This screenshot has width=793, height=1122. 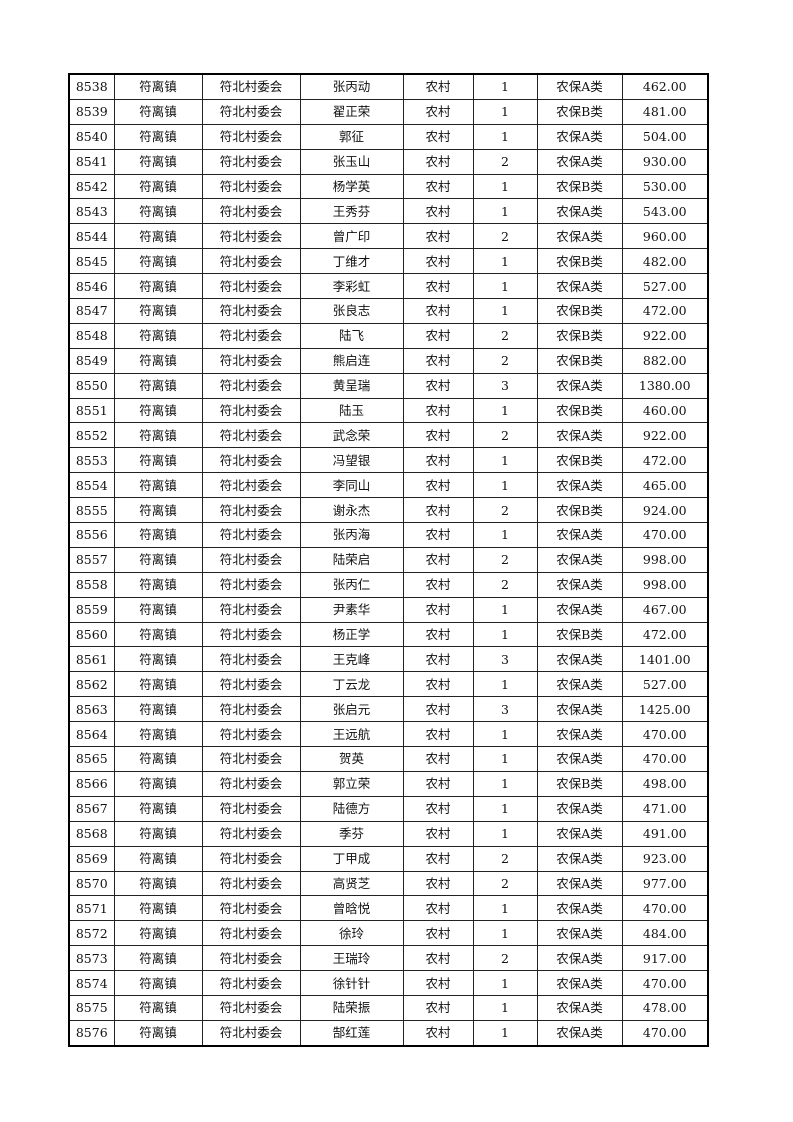 What do you see at coordinates (388, 759) in the screenshot?
I see `table-row: 8565 符离镇 符北村委会 贺英 农村 1 农保A类 470.00` at bounding box center [388, 759].